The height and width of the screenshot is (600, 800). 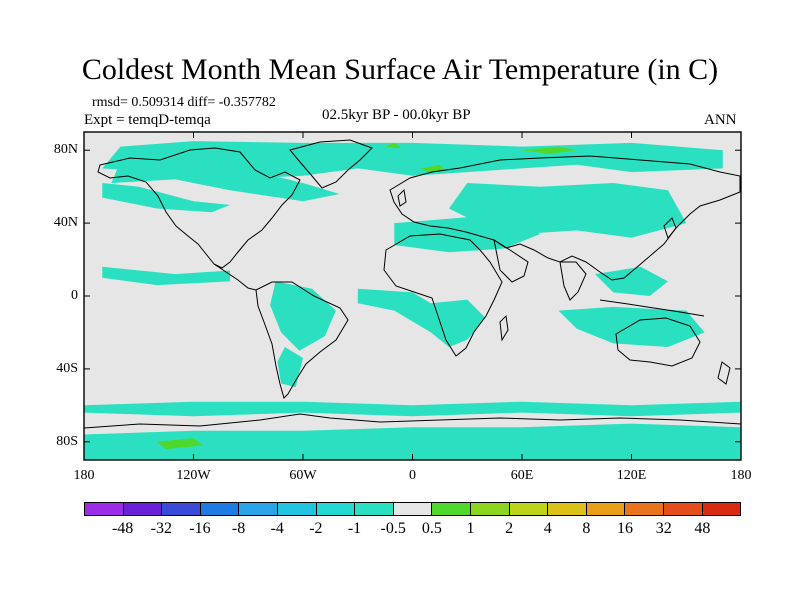 I want to click on coastline-new-zealand, so click(x=724, y=373).